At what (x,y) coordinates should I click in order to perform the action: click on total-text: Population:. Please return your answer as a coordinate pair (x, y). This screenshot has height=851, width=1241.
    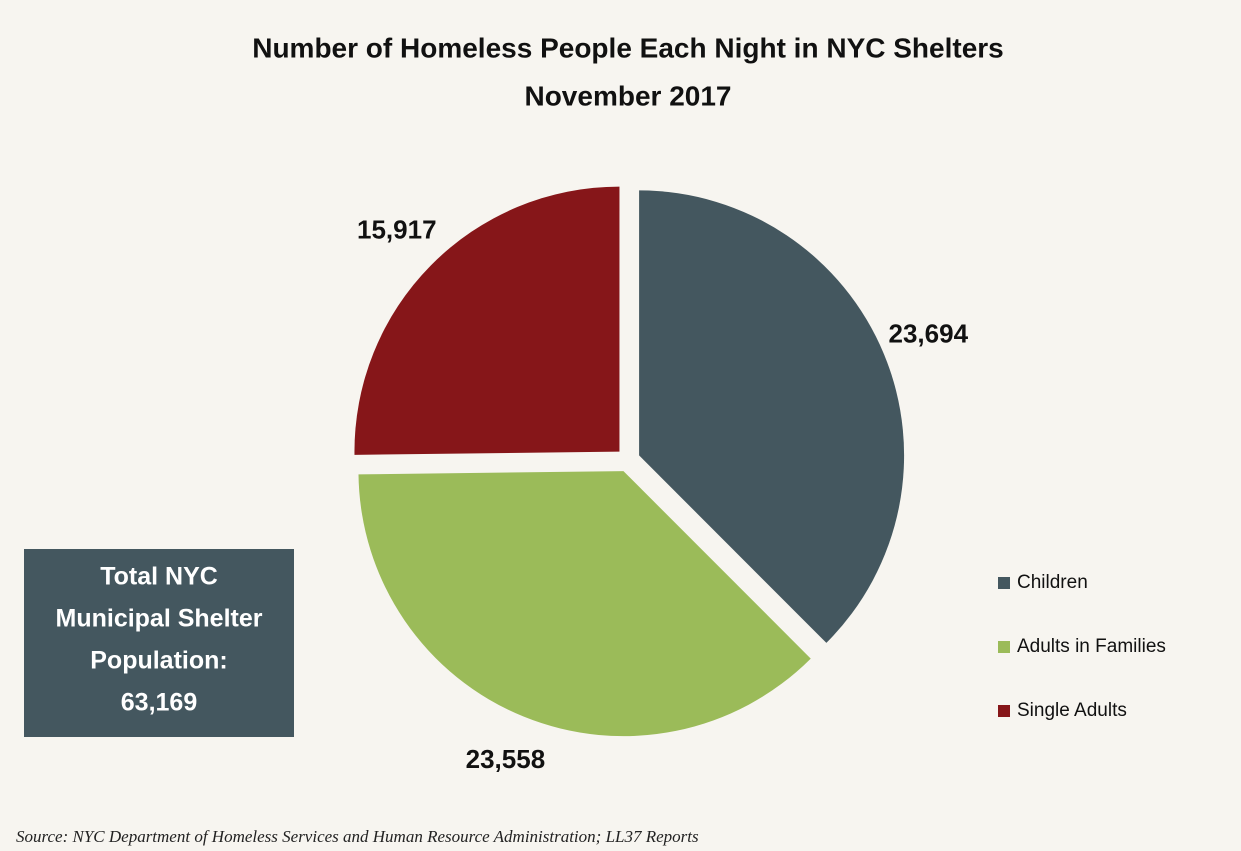
    Looking at the image, I should click on (158, 661).